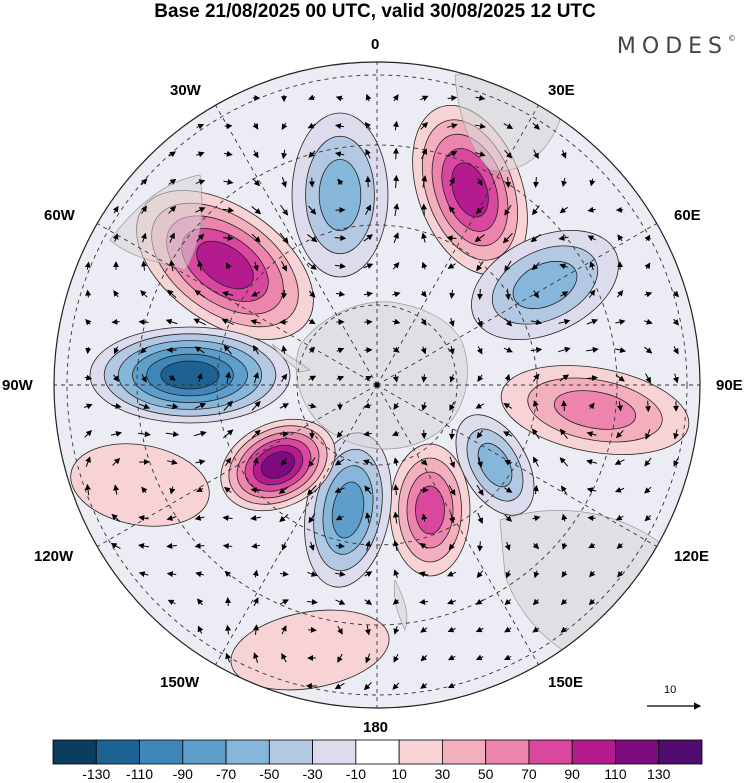 Image resolution: width=750 pixels, height=783 pixels. What do you see at coordinates (545, 285) in the screenshot?
I see `negative-anomaly-60e` at bounding box center [545, 285].